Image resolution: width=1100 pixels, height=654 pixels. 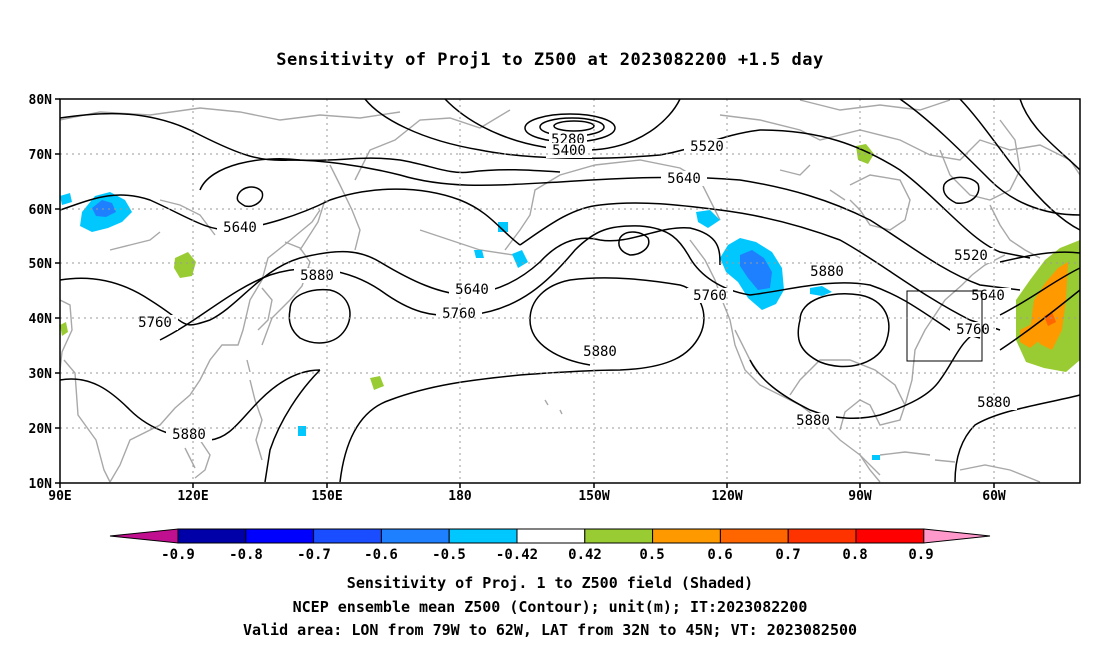 What do you see at coordinates (41, 429) in the screenshot?
I see `lat-label: 20N` at bounding box center [41, 429].